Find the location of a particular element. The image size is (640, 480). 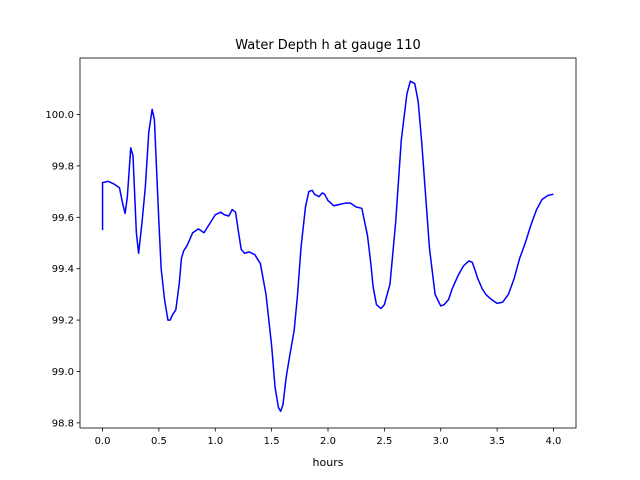

y-tick-label: 99.8 is located at coordinates (63, 166).